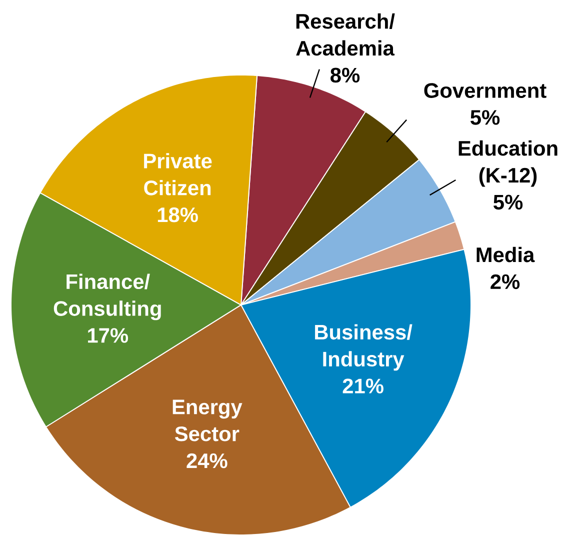 The width and height of the screenshot is (573, 536). What do you see at coordinates (363, 386) in the screenshot?
I see `data-label: 21%` at bounding box center [363, 386].